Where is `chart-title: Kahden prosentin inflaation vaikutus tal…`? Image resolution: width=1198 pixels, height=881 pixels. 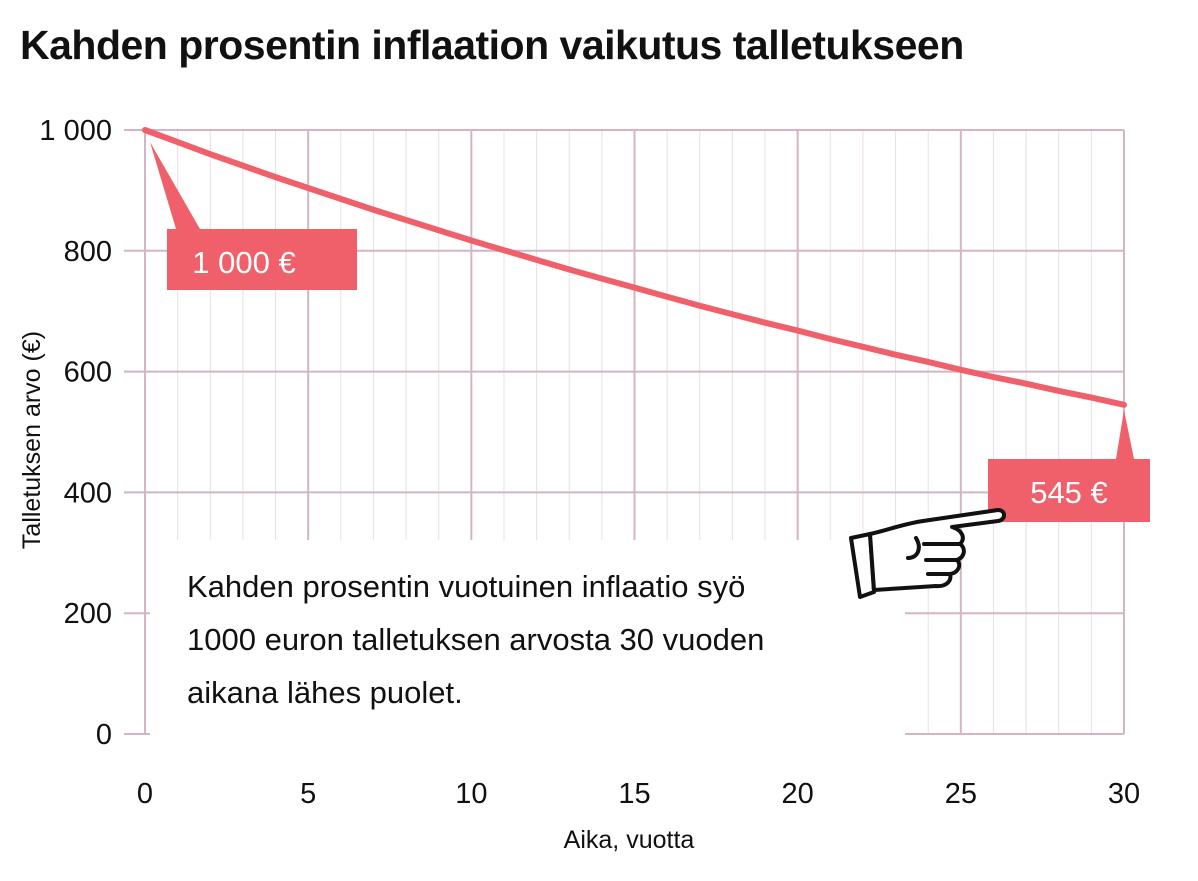
chart-title: Kahden prosentin inflaation vaikutus tal… is located at coordinates (492, 45).